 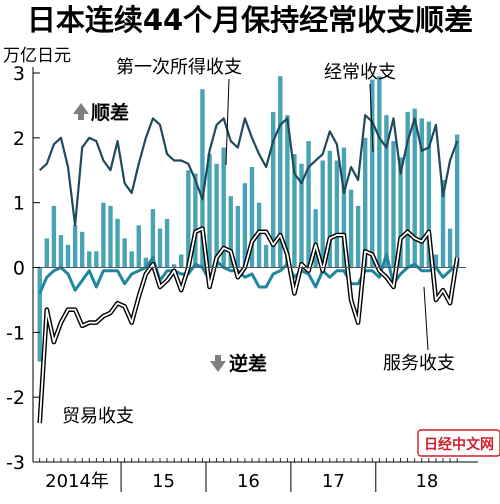 I want to click on leader-services, so click(x=426, y=318).